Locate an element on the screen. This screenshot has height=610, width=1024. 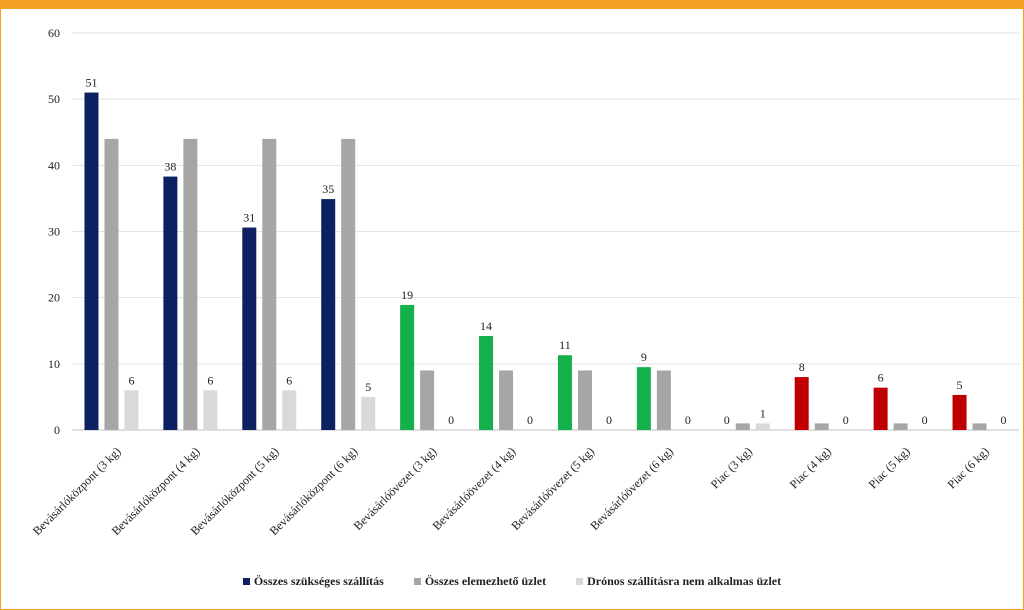
y-tick-label: 40 is located at coordinates (54, 165).